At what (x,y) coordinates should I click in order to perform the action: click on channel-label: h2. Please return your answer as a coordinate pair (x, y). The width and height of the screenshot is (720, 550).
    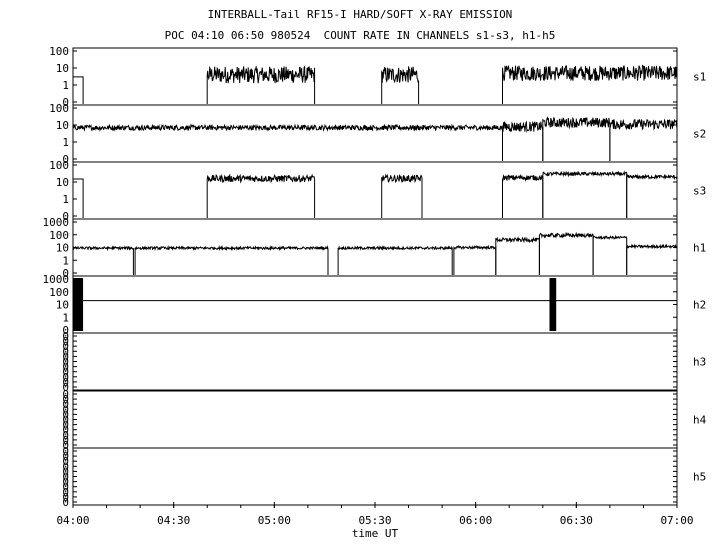
    Looking at the image, I should click on (699, 305).